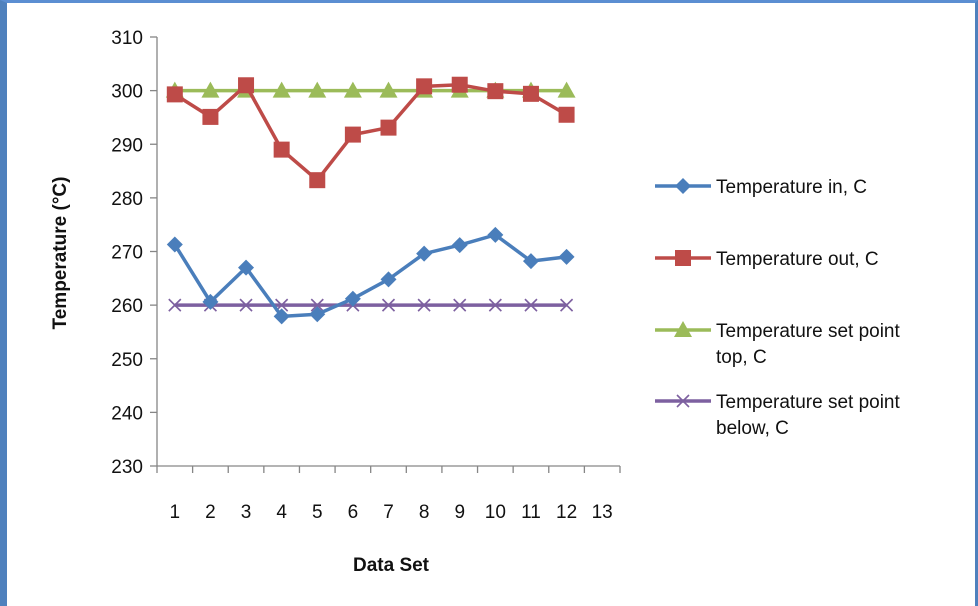  What do you see at coordinates (531, 512) in the screenshot?
I see `x-tick-label: 11` at bounding box center [531, 512].